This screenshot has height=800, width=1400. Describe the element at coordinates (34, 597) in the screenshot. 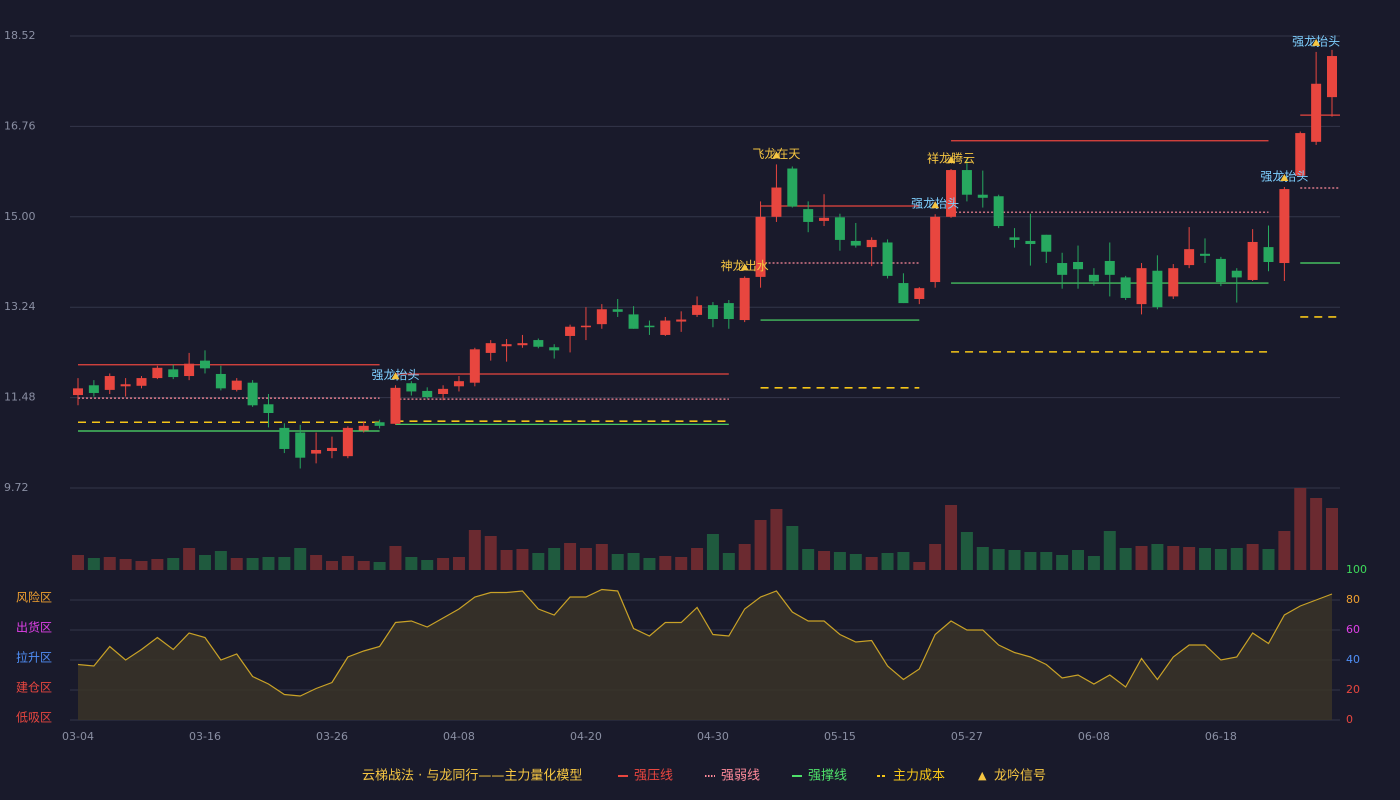

I see `zone-label: 风险区` at that location.